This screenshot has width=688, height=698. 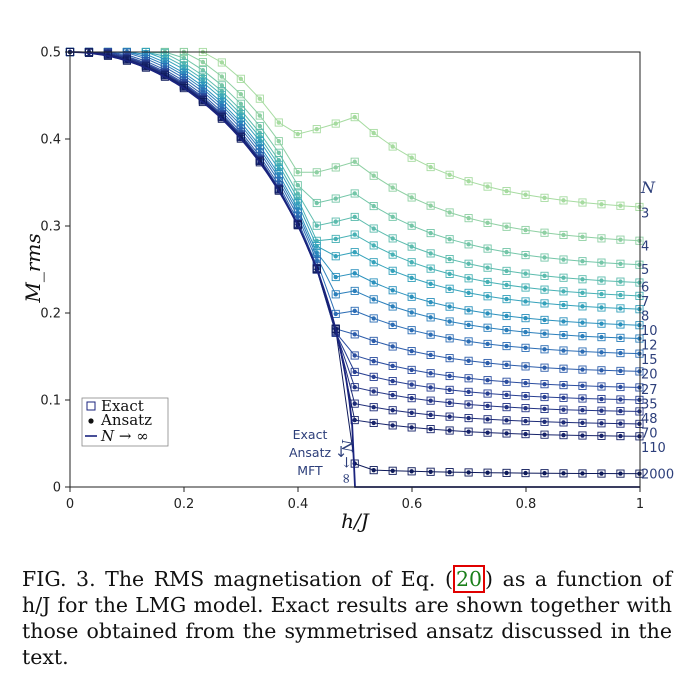 I want to click on x-tick-label: 0.2, so click(x=184, y=504).